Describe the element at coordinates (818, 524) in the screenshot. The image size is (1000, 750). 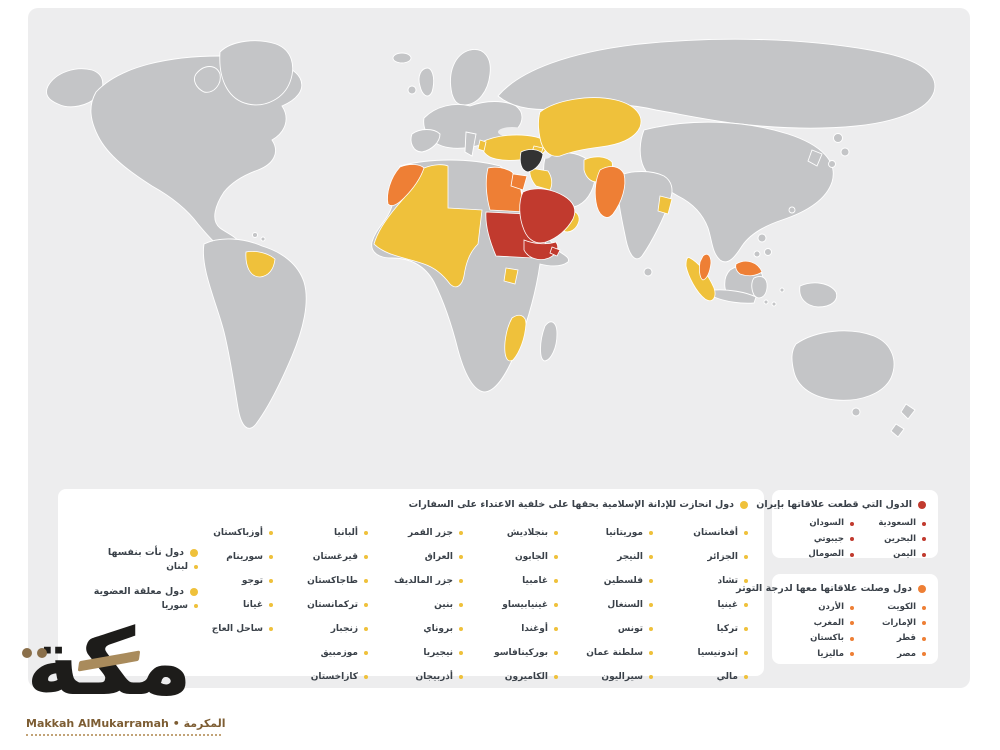
I see `legend-item: السودان` at that location.